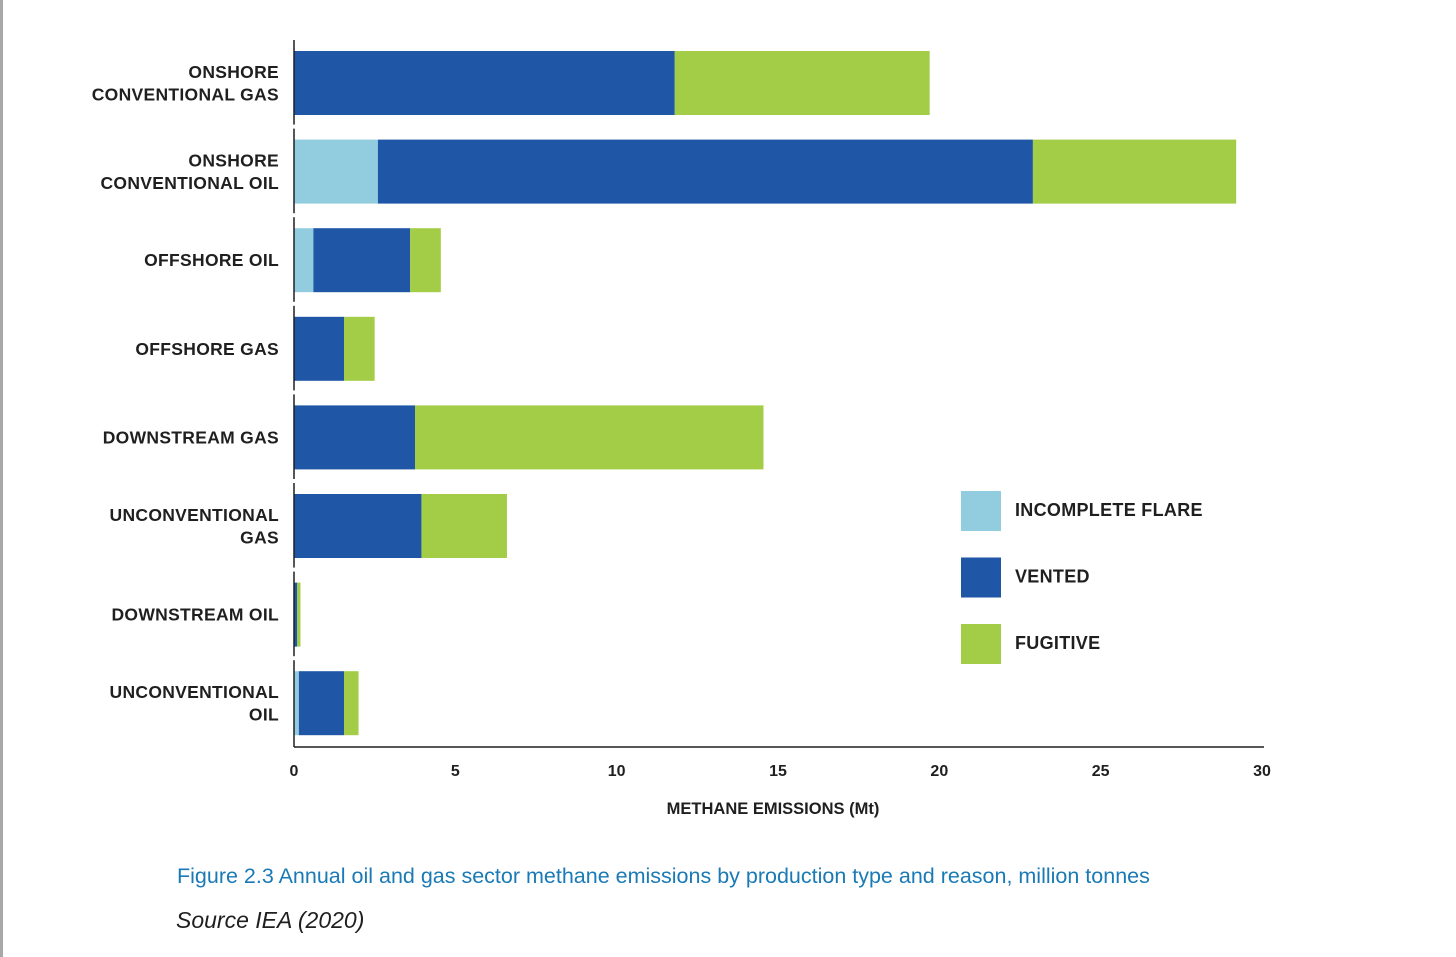 This screenshot has width=1456, height=957. I want to click on bar-onshore-conventional-oil-incomplete-flare, so click(336, 171).